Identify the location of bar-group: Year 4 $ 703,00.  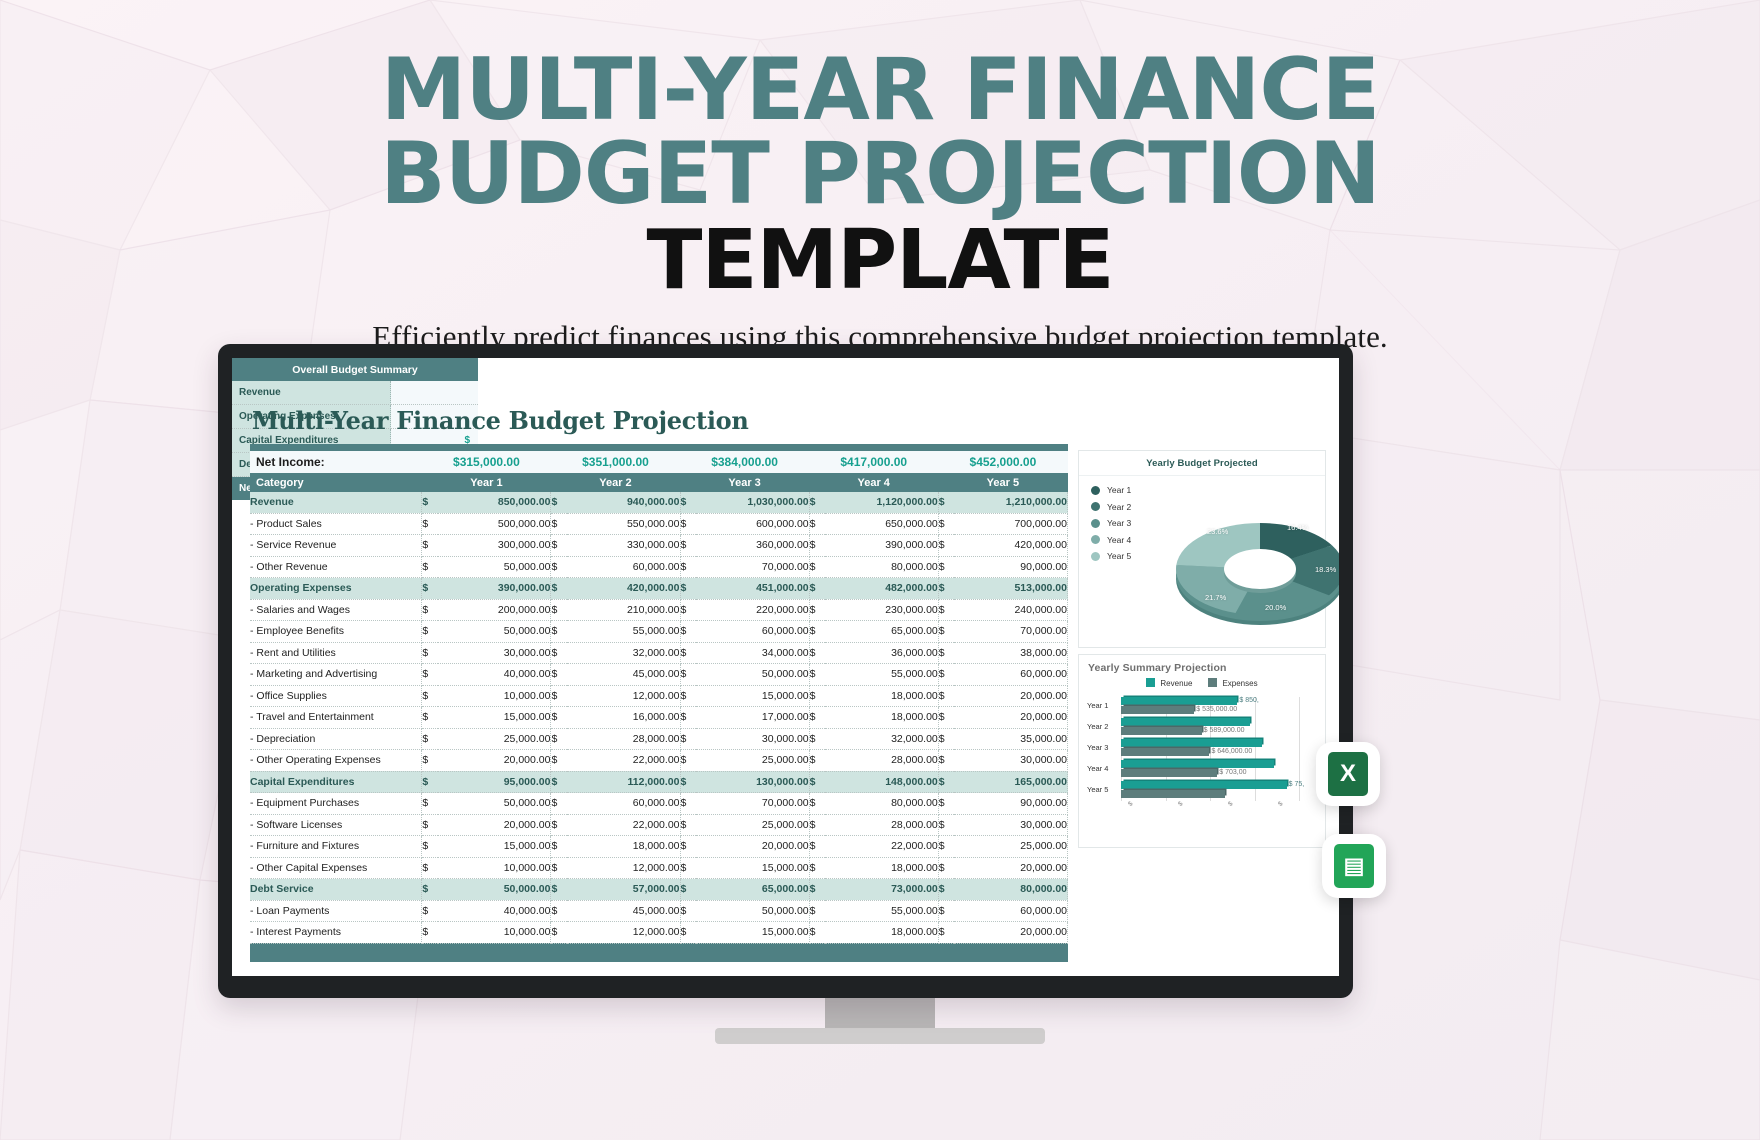
(1202, 771).